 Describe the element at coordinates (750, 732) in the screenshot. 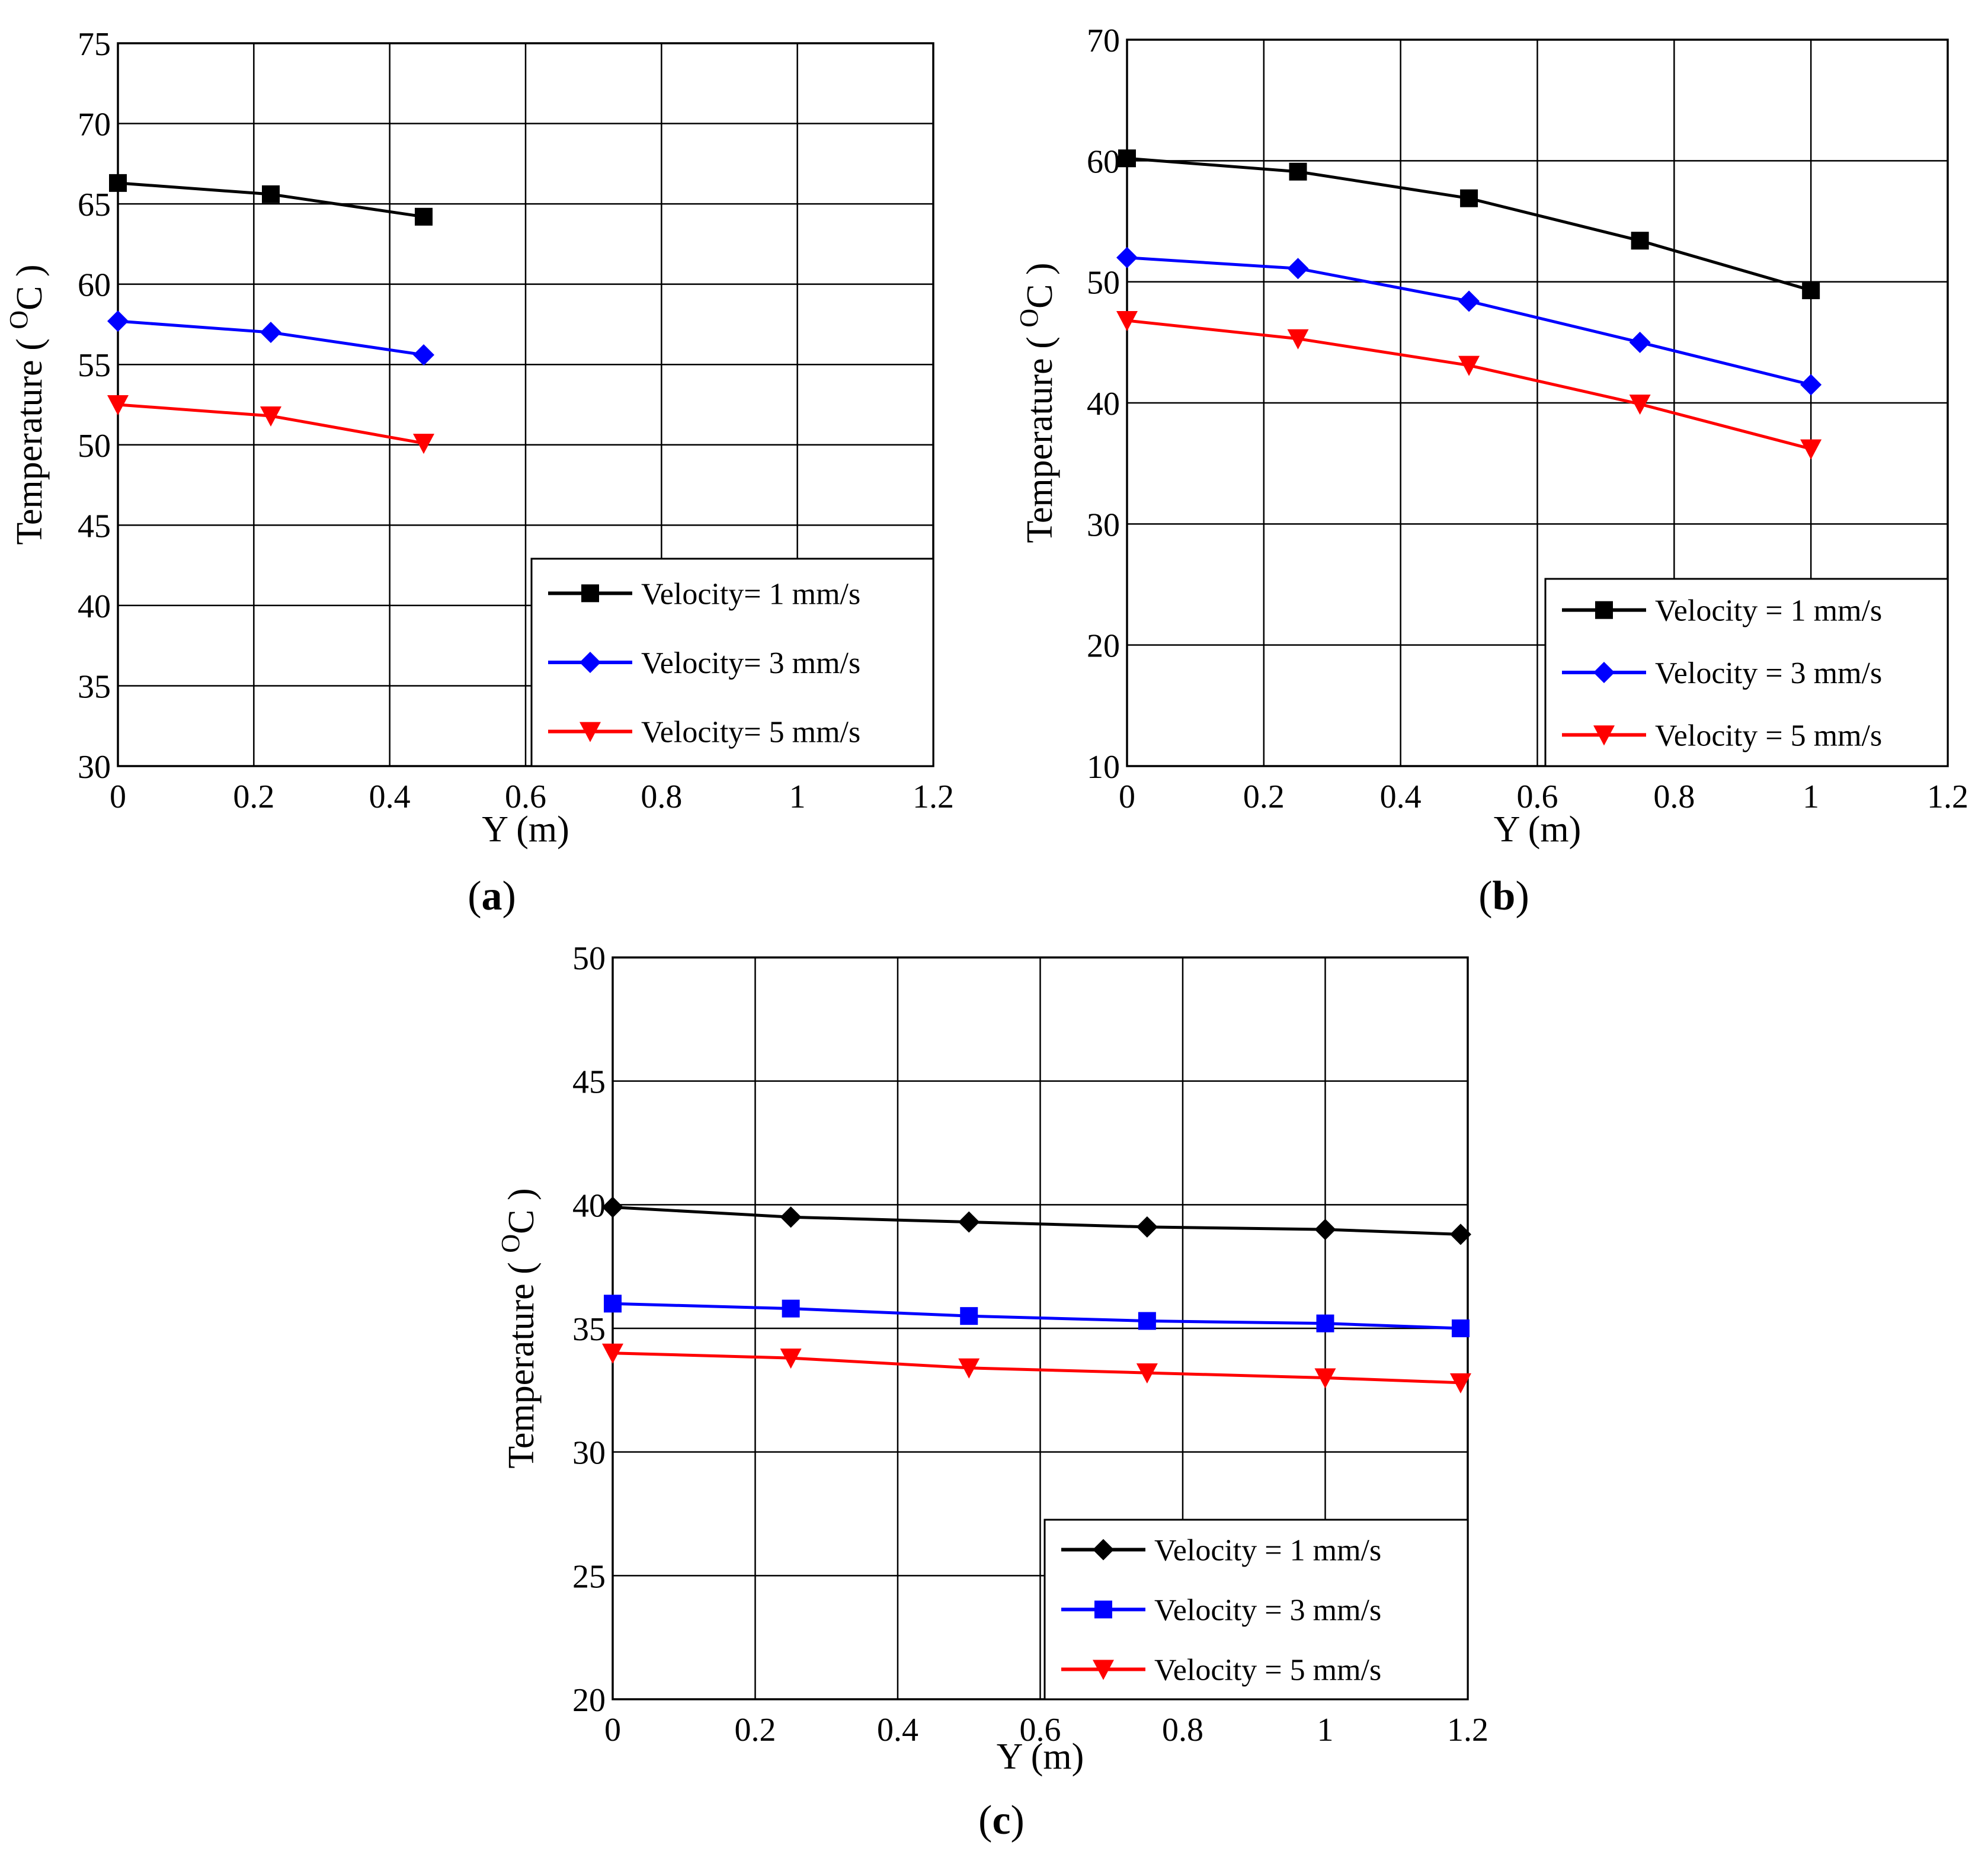

I see `legend-entry-label: Velocity= 5 mm/s` at that location.